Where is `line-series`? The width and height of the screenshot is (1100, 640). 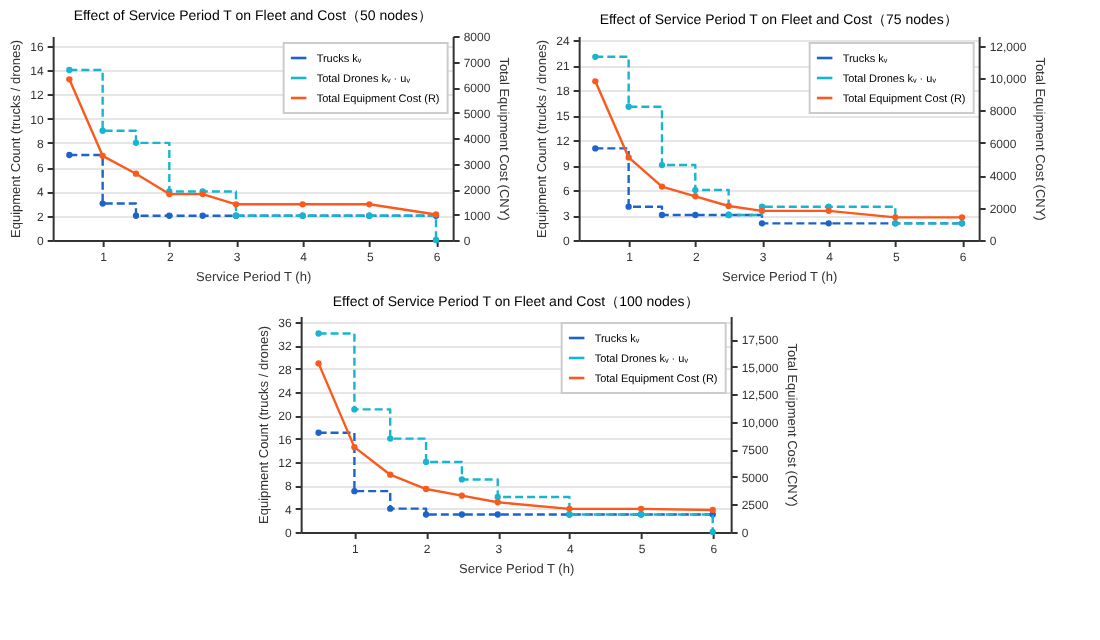 line-series is located at coordinates (515, 437).